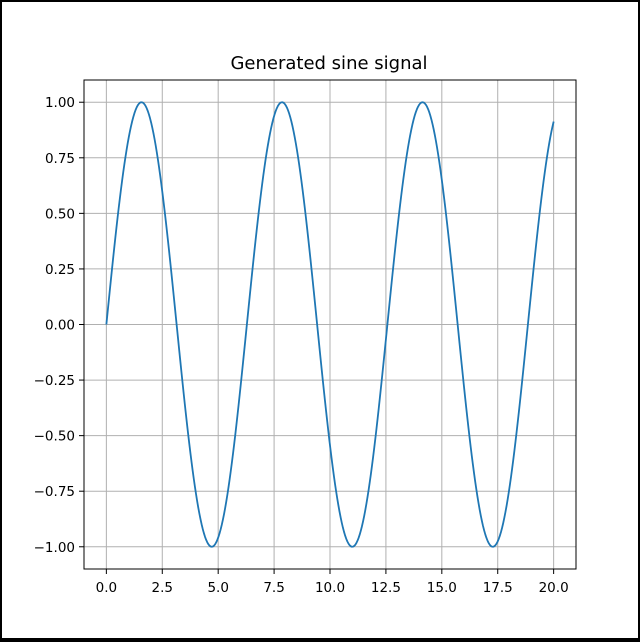 This screenshot has width=640, height=642. Describe the element at coordinates (554, 588) in the screenshot. I see `x-tick-label: 20.0` at that location.